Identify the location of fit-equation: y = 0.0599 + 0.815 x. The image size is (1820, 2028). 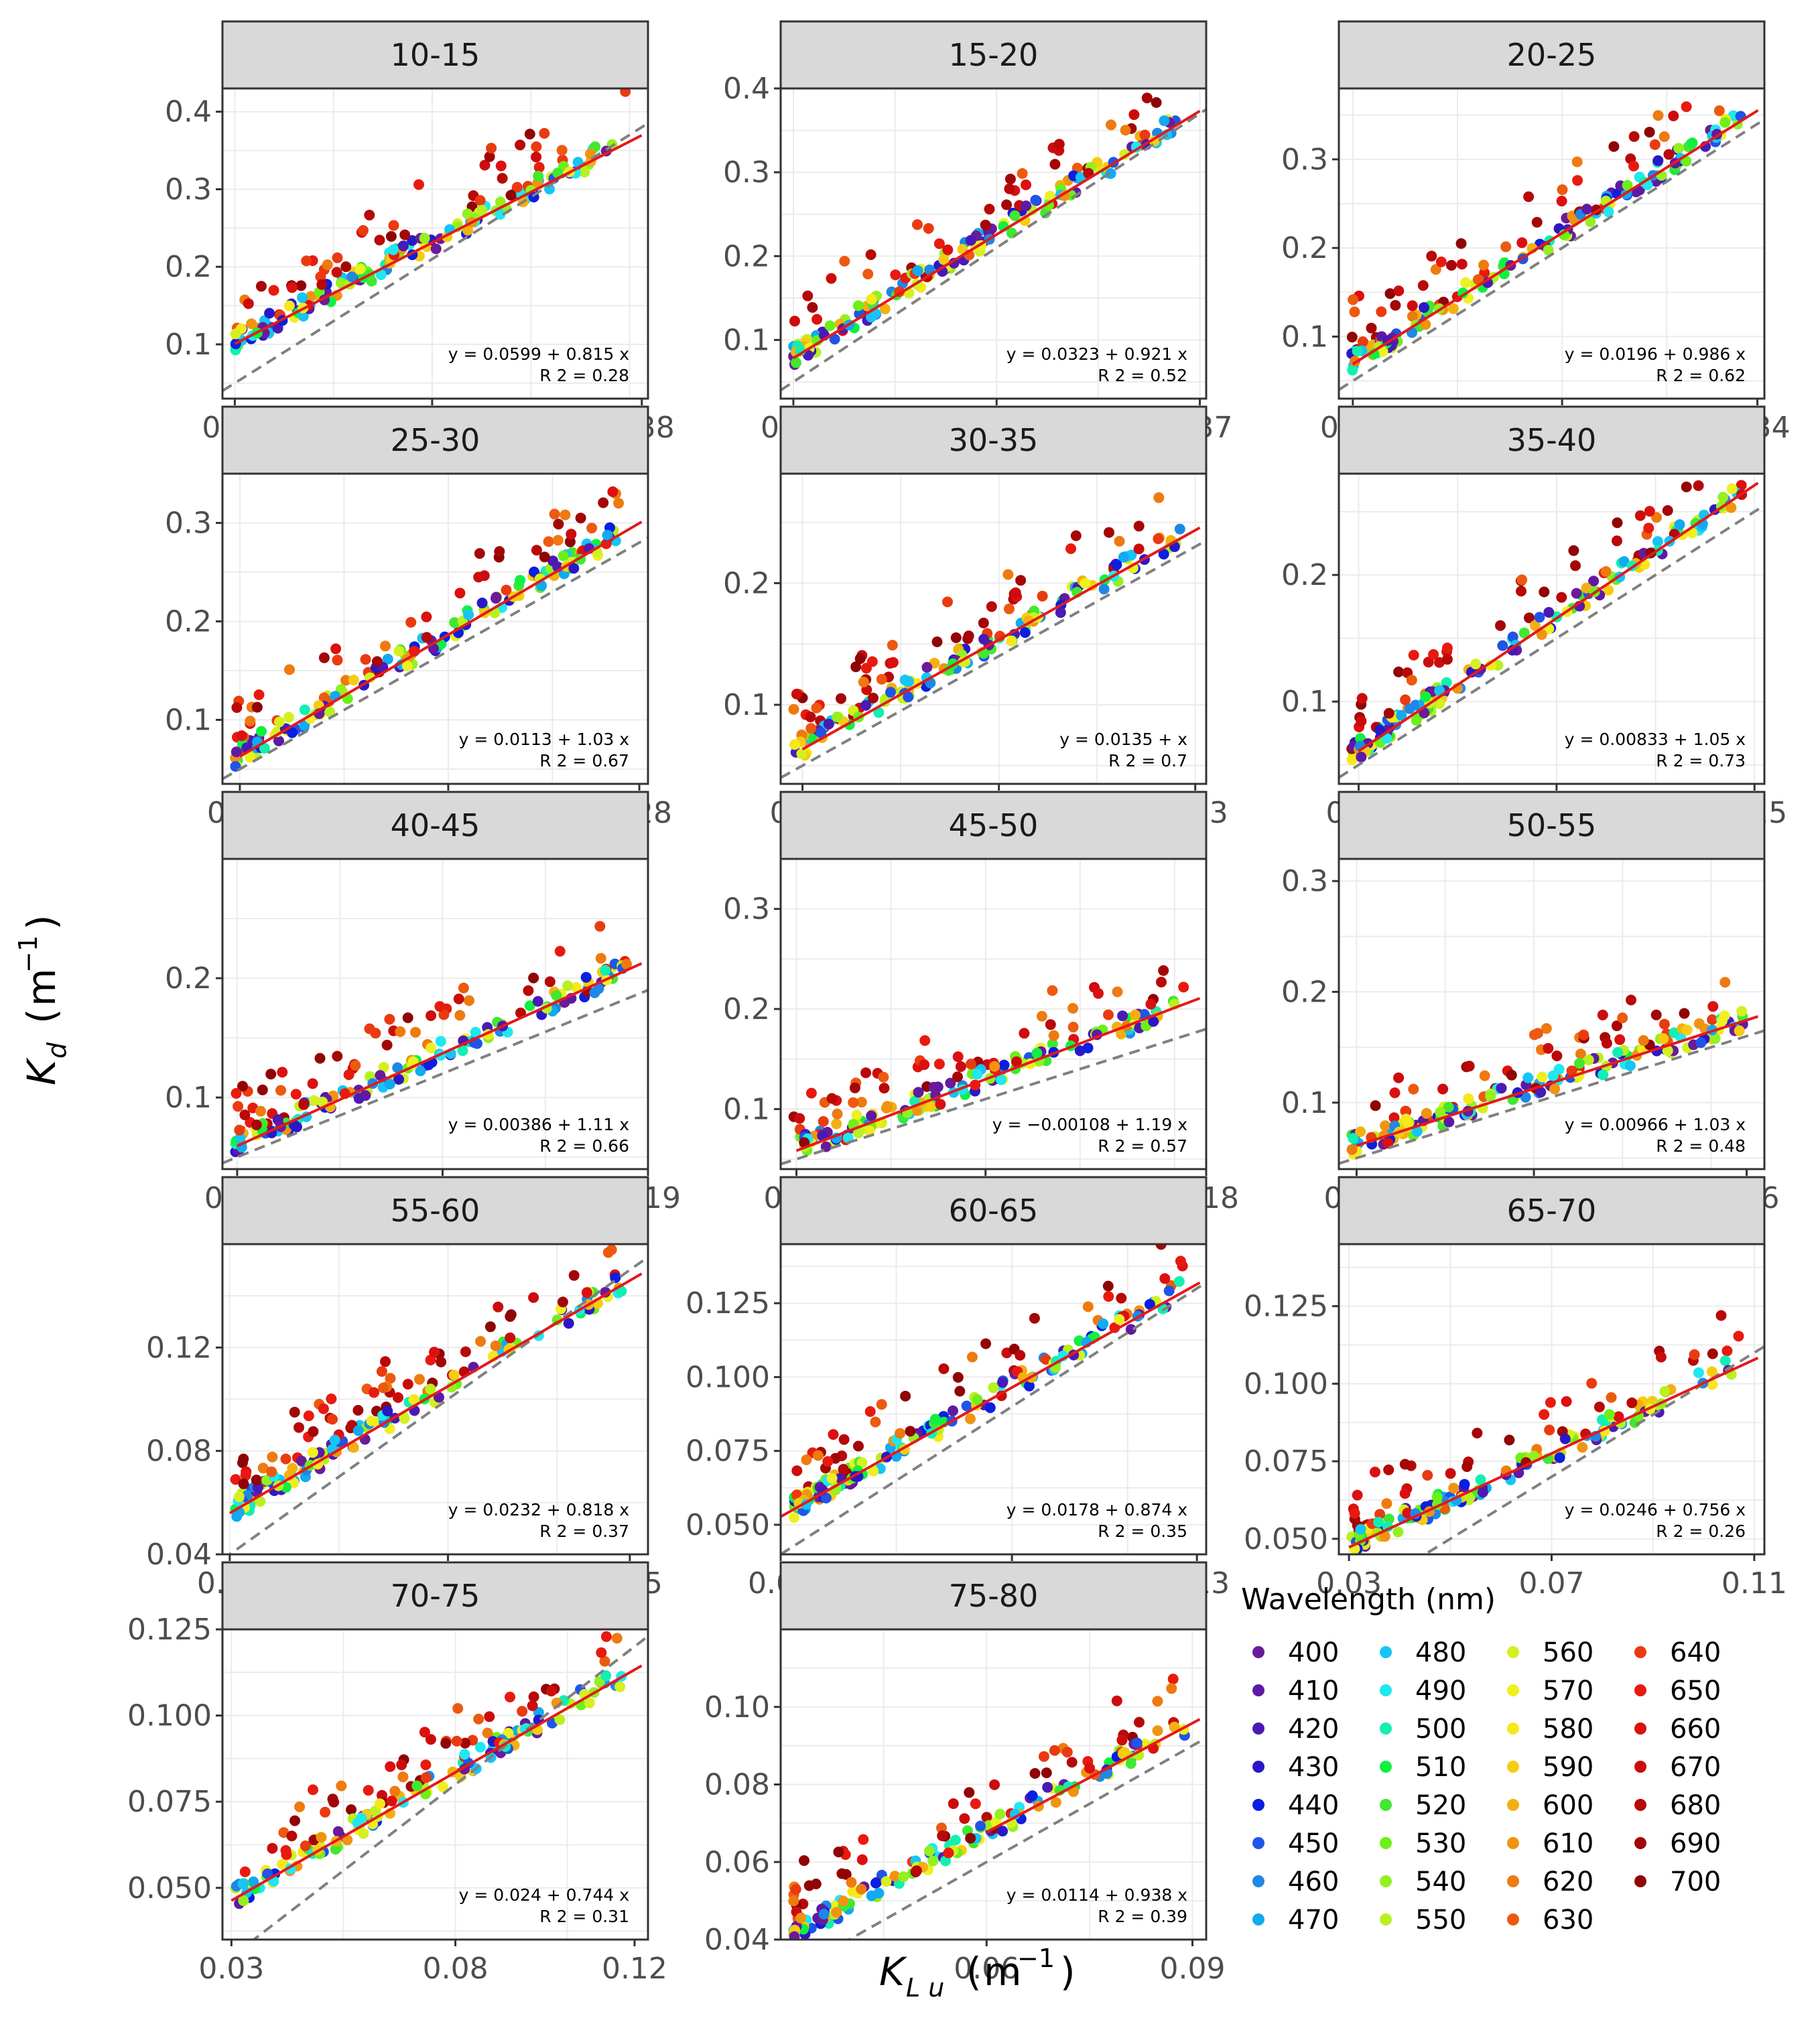
(538, 354).